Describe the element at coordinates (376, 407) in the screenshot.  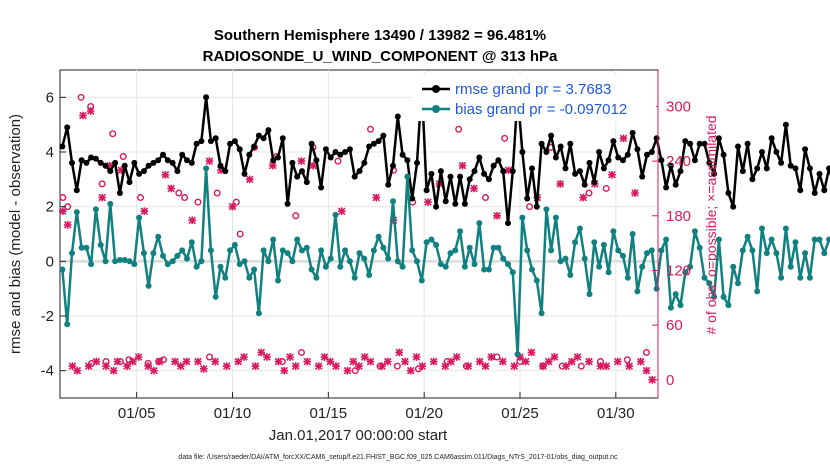
I see `x-axis-ticks: 01/05 01/10 01/15 01/20 01/25 01/30` at that location.